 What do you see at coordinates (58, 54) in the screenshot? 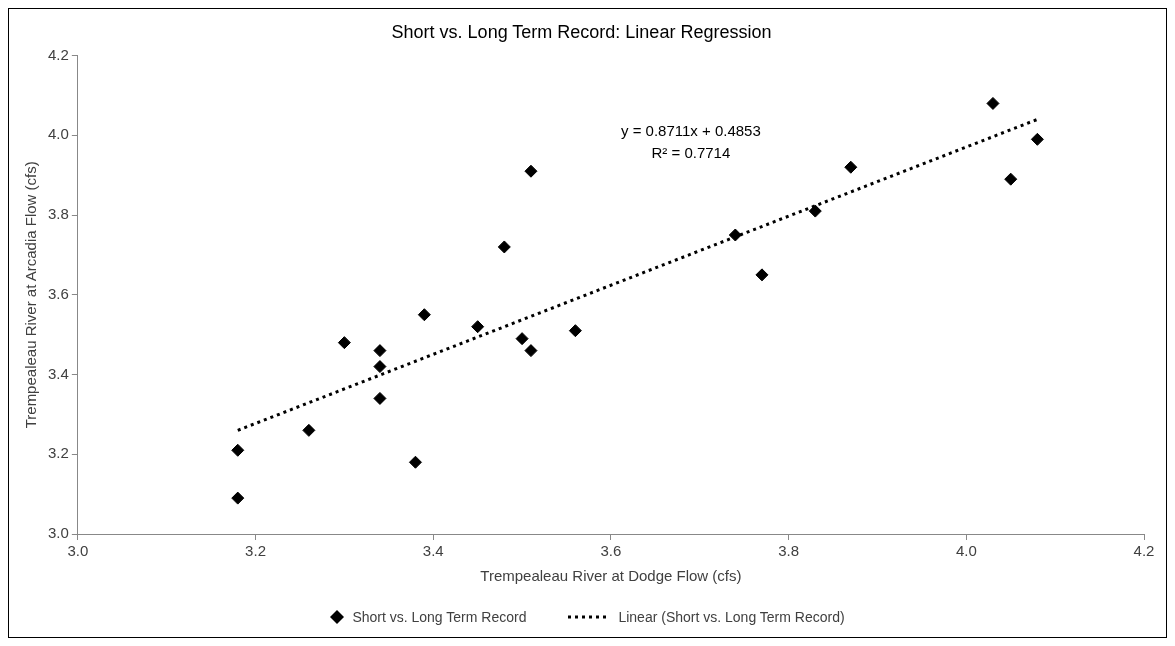
I see `y-tick-label: 4.2` at bounding box center [58, 54].